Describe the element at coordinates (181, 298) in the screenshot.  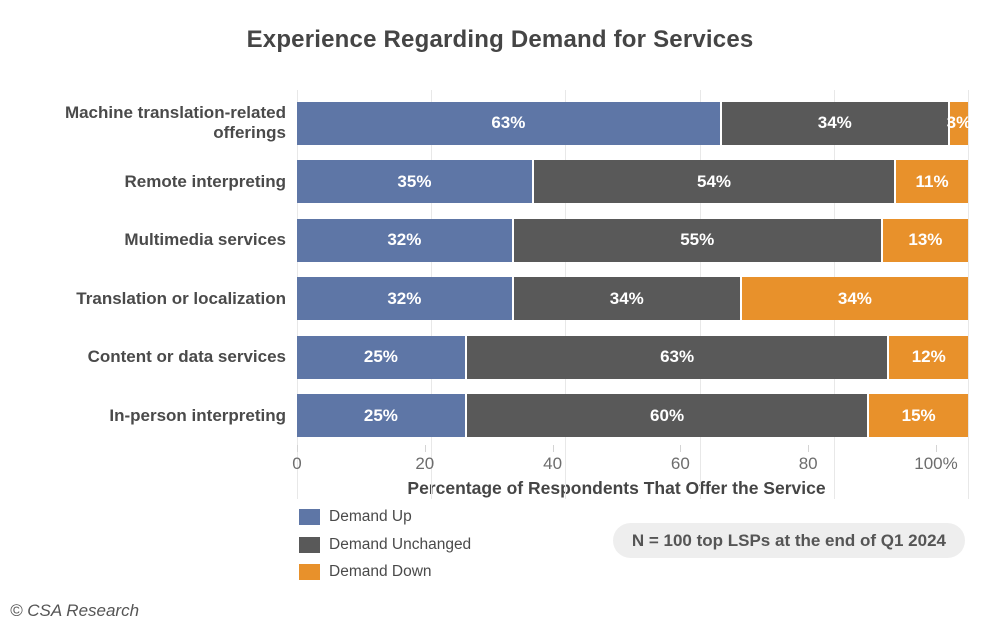
I see `category-label: Translation or localization` at that location.